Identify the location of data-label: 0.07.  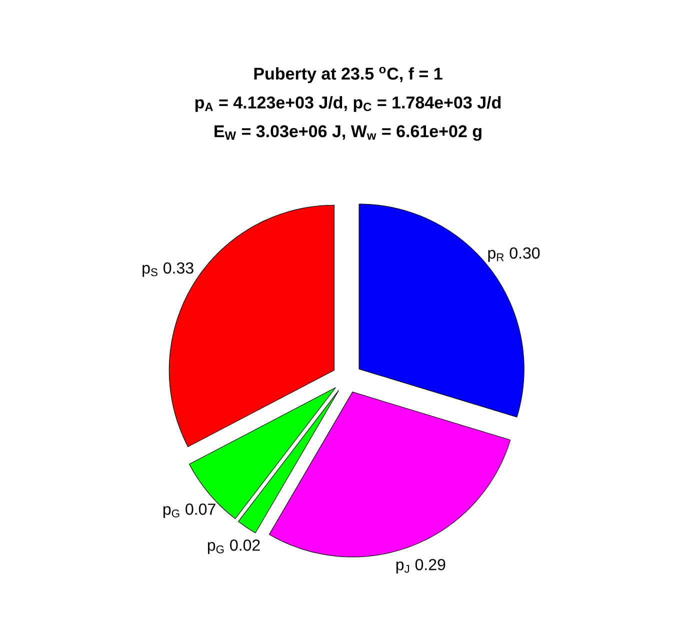
(201, 509).